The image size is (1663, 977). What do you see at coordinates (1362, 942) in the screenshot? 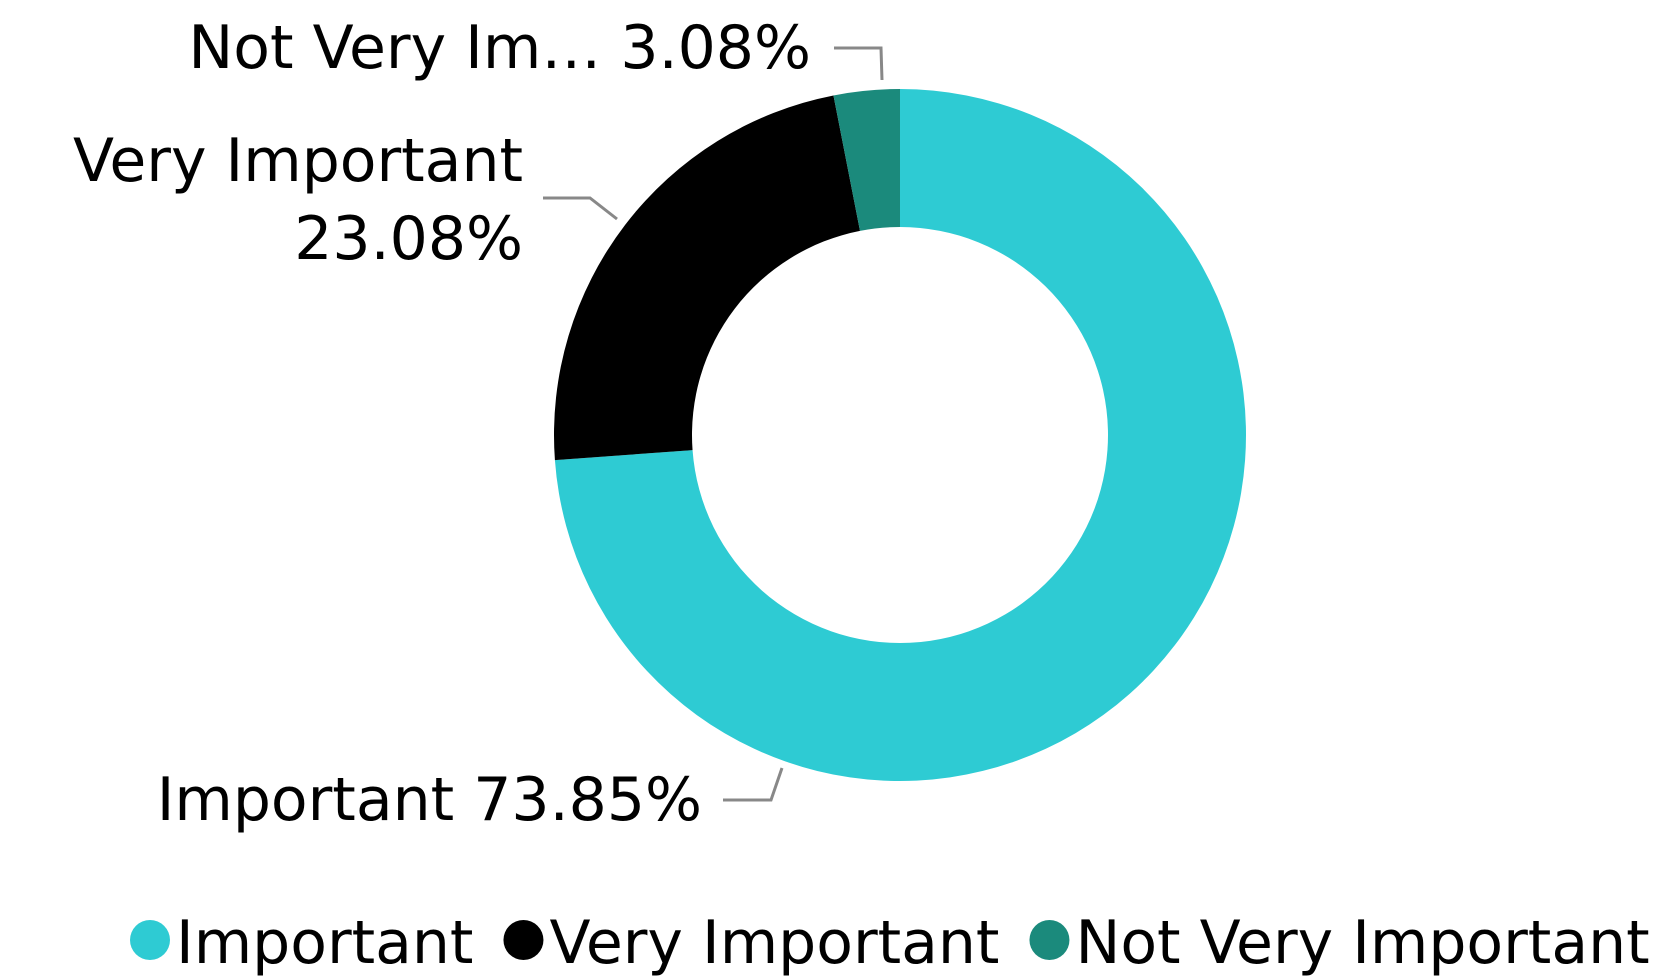
I see `legend-label: Not Very Important` at bounding box center [1362, 942].